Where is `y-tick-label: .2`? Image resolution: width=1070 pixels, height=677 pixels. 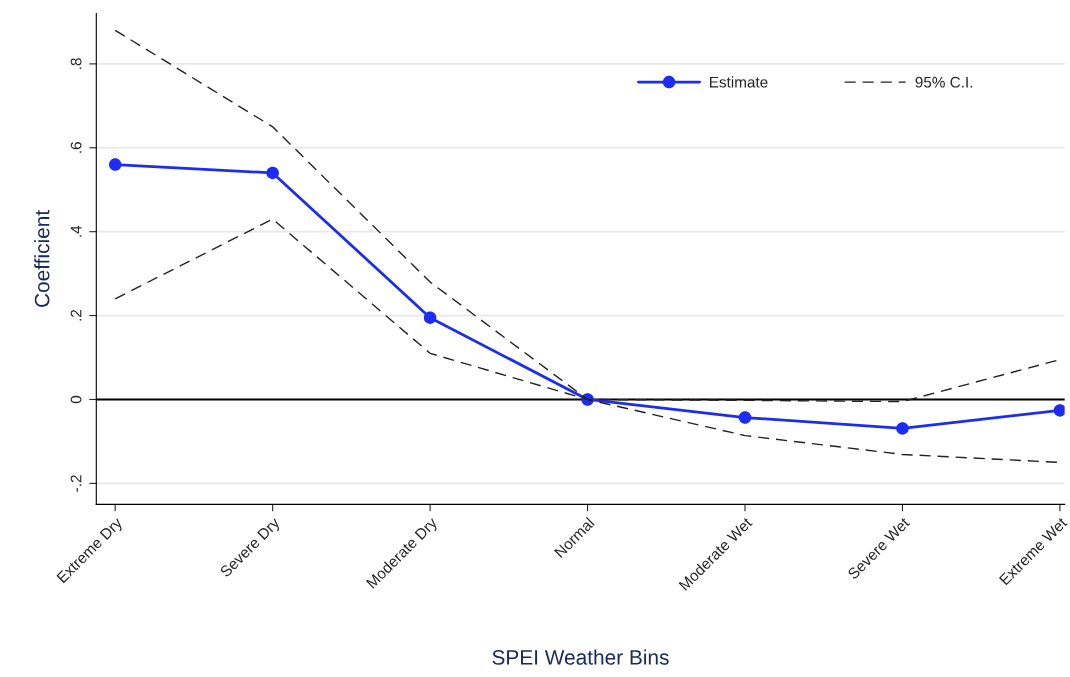 y-tick-label: .2 is located at coordinates (76, 315).